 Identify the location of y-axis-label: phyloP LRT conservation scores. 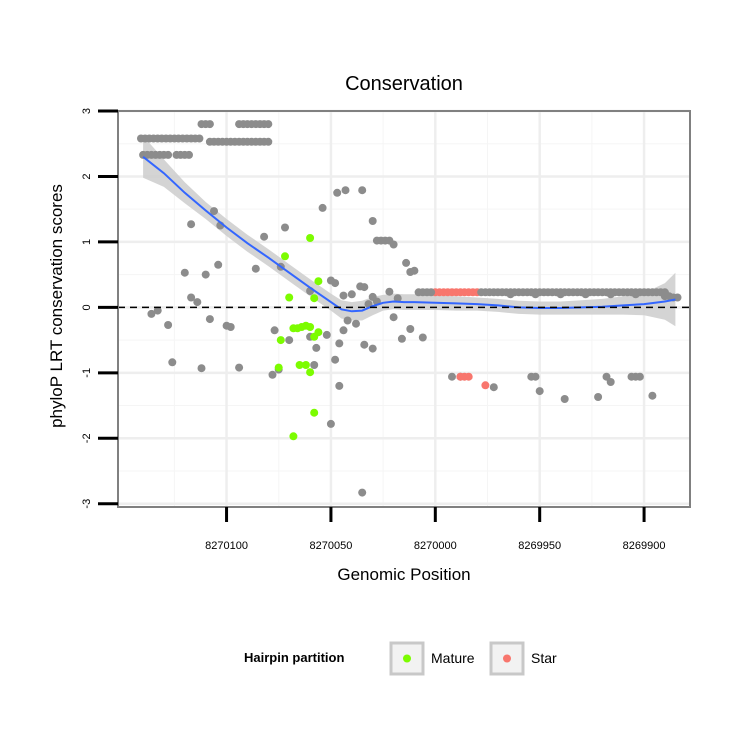
(56, 306).